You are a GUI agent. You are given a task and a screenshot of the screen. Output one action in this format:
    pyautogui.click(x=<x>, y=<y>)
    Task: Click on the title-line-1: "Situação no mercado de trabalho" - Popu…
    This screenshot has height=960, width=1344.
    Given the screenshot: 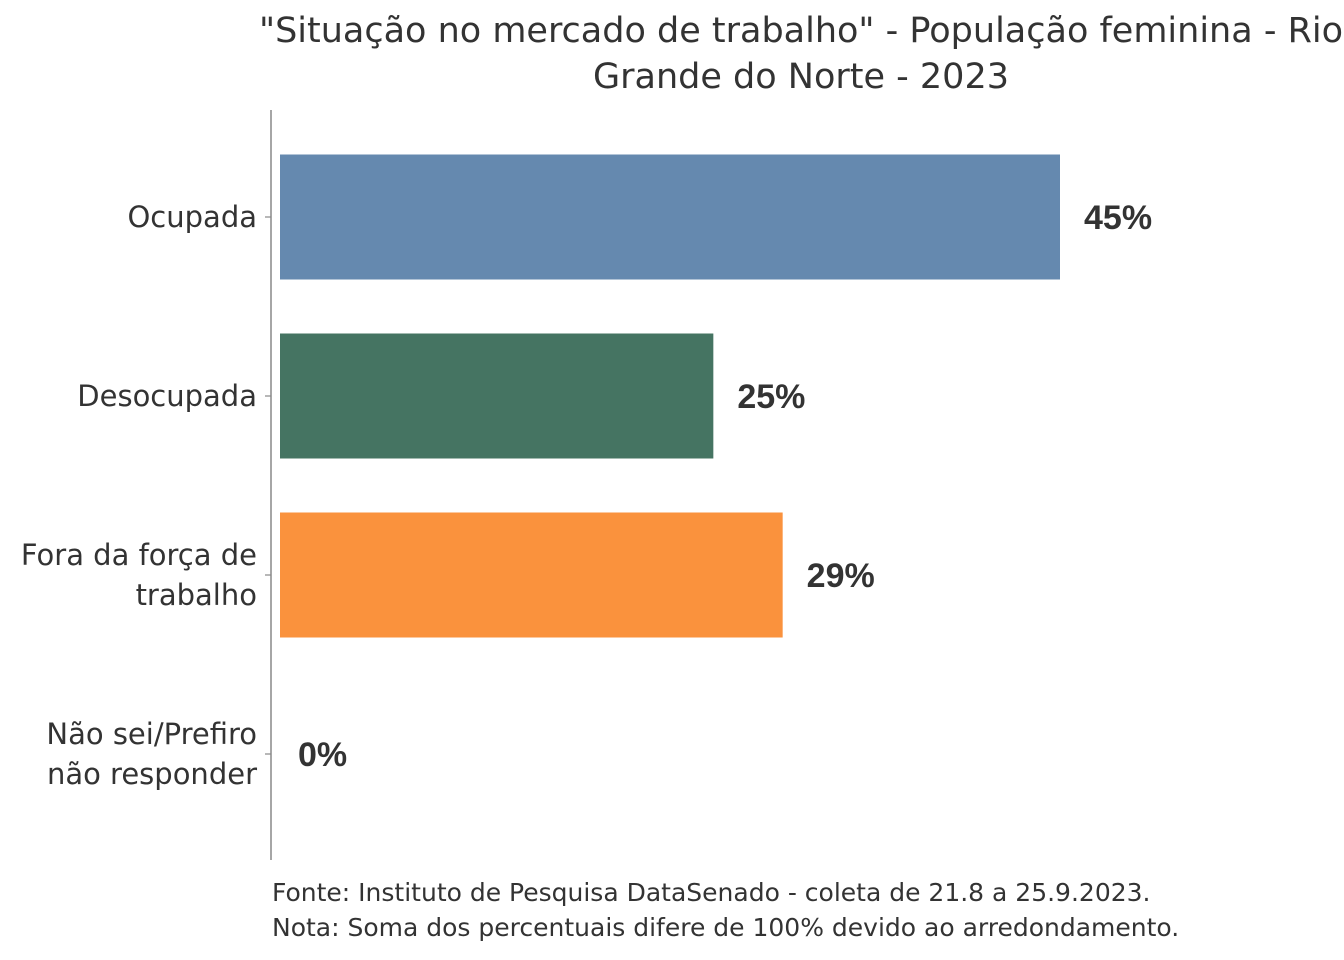 What is the action you would take?
    pyautogui.click(x=801, y=31)
    